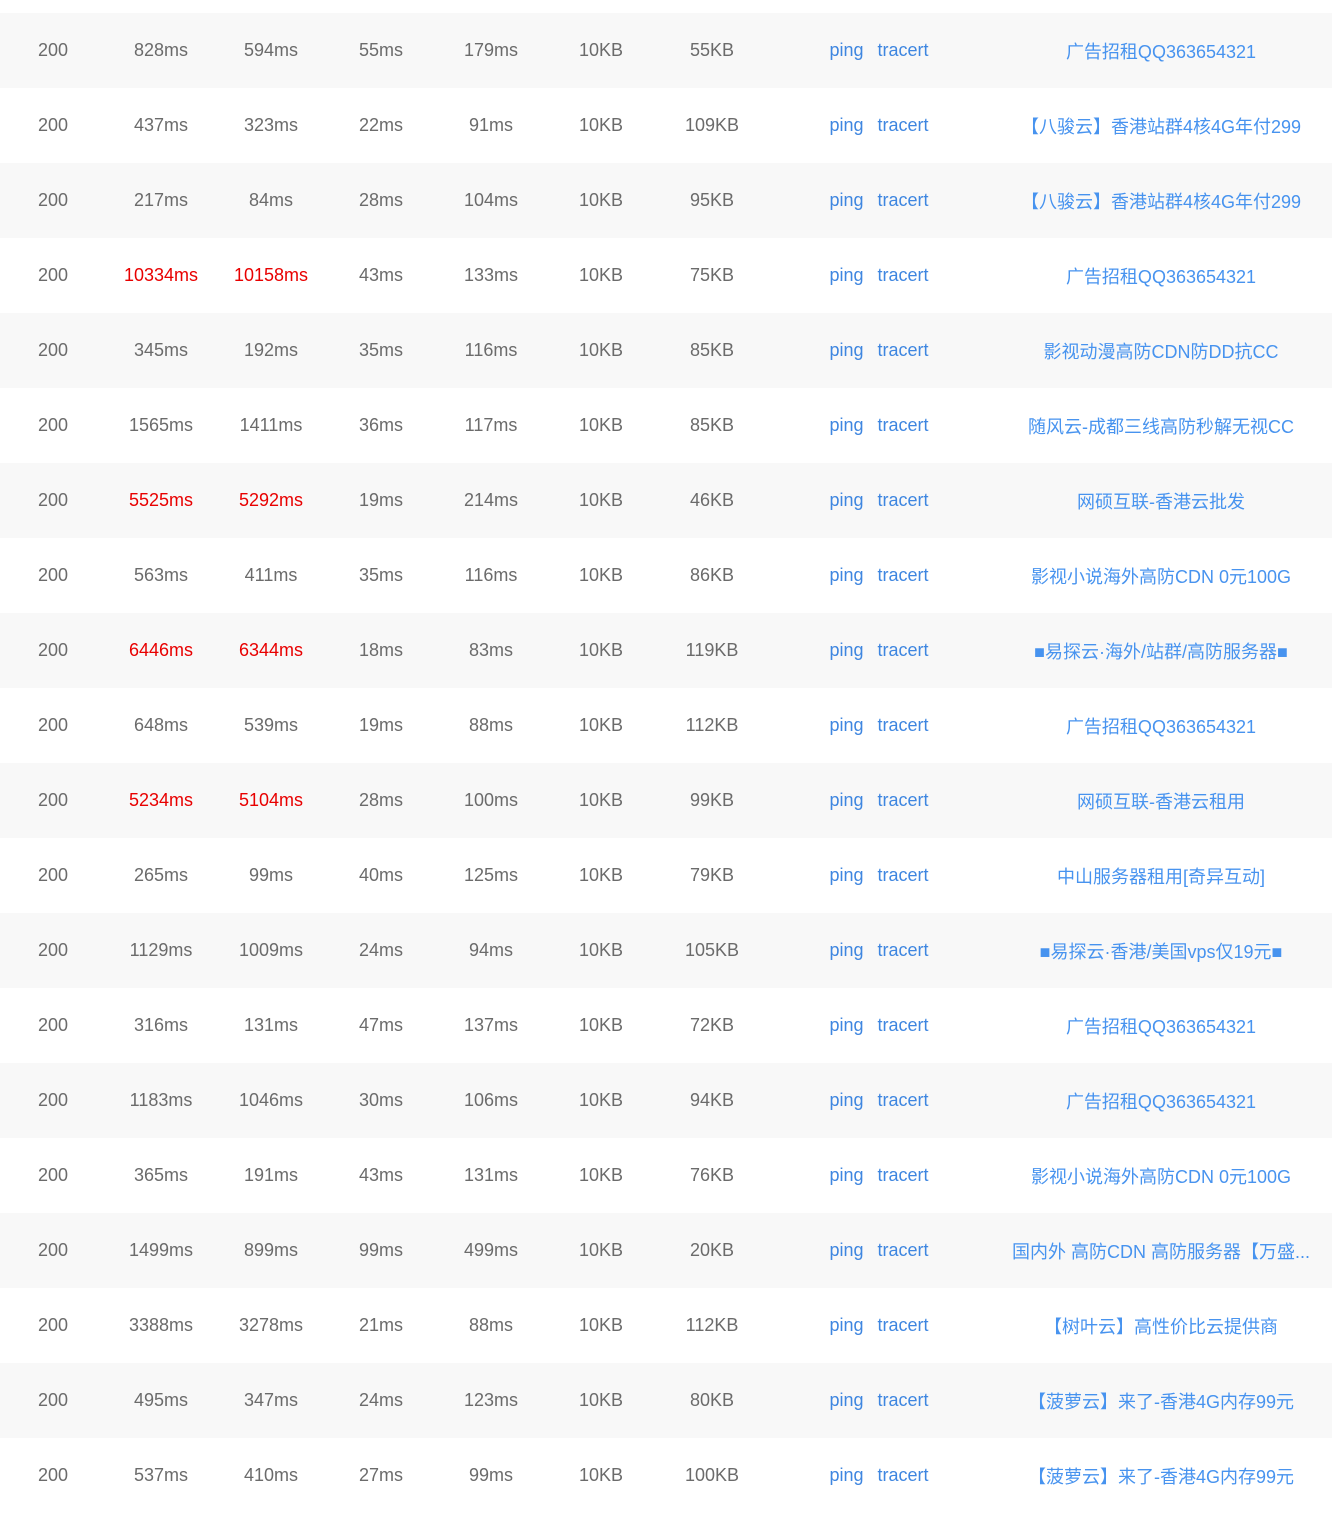  Describe the element at coordinates (271, 800) in the screenshot. I see `download-time: 5104ms` at that location.